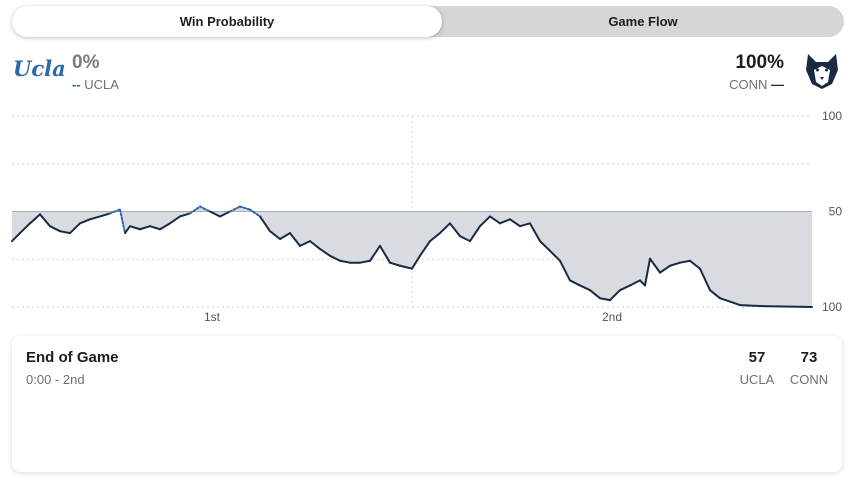  What do you see at coordinates (101, 84) in the screenshot?
I see `away-abbr: UCLA` at bounding box center [101, 84].